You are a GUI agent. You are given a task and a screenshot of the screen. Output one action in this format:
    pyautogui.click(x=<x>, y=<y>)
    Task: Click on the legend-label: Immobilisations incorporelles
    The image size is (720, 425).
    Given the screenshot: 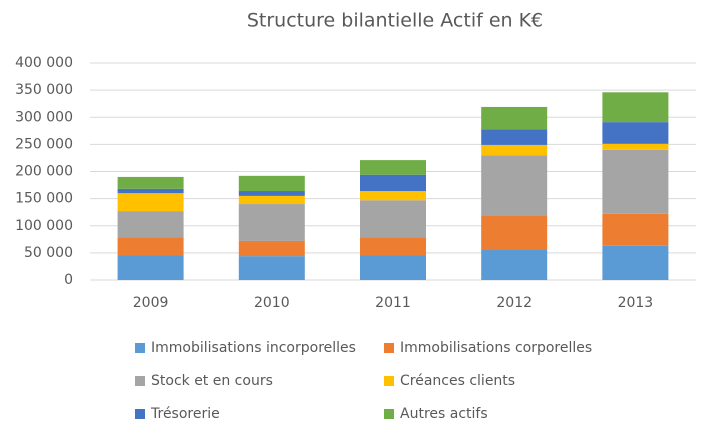 What is the action you would take?
    pyautogui.click(x=253, y=348)
    